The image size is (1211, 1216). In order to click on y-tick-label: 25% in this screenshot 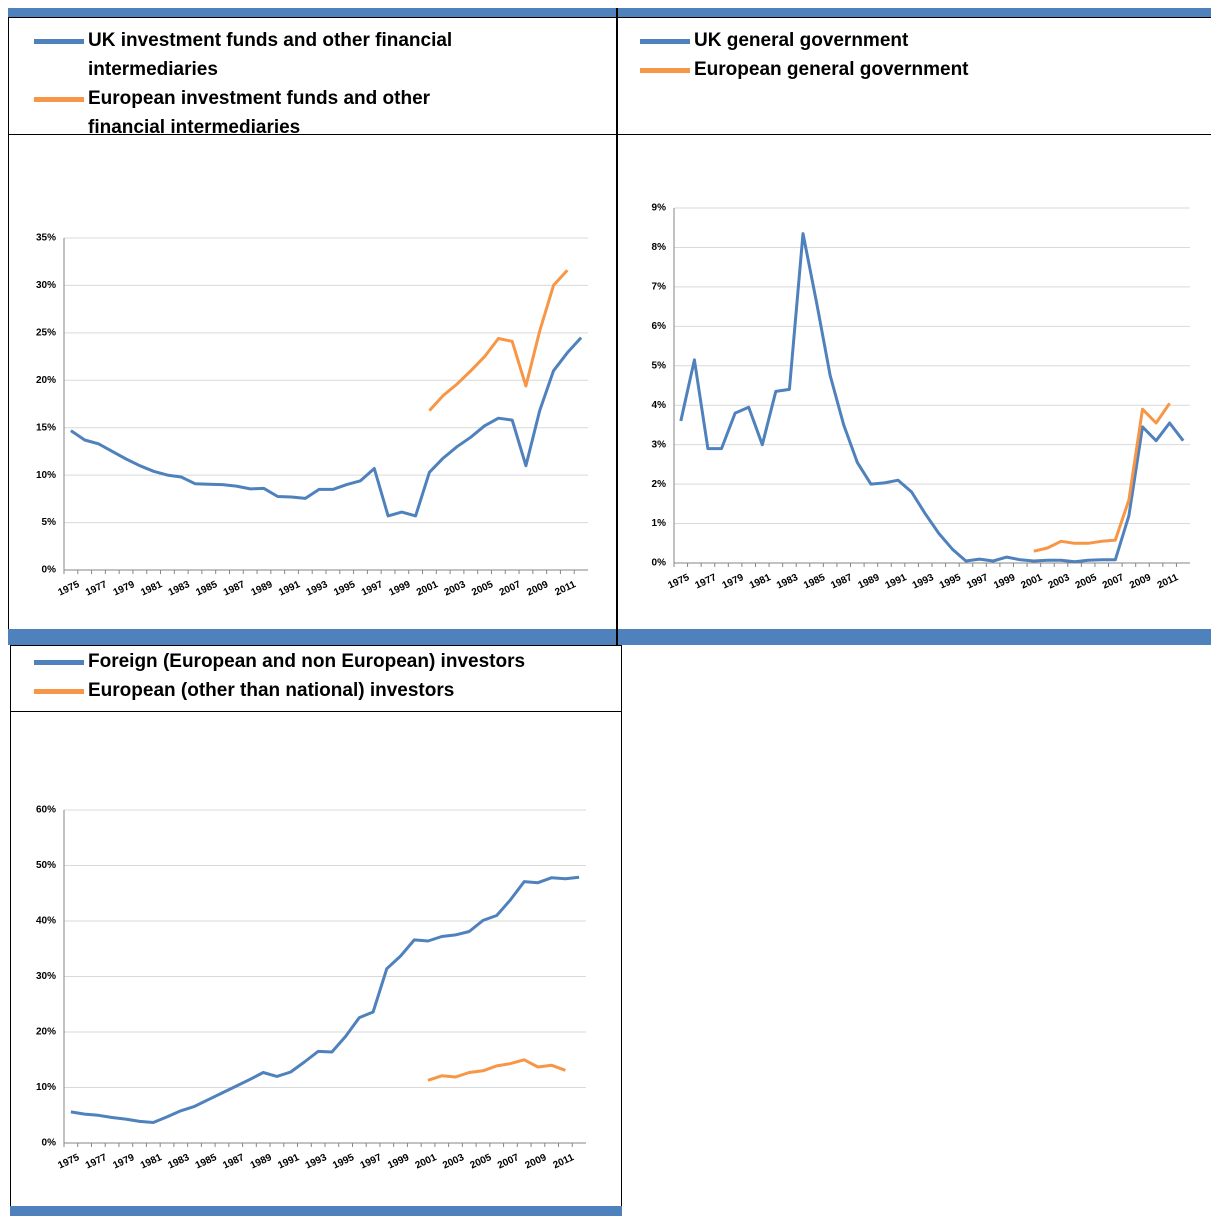, I will do `click(46, 332)`.